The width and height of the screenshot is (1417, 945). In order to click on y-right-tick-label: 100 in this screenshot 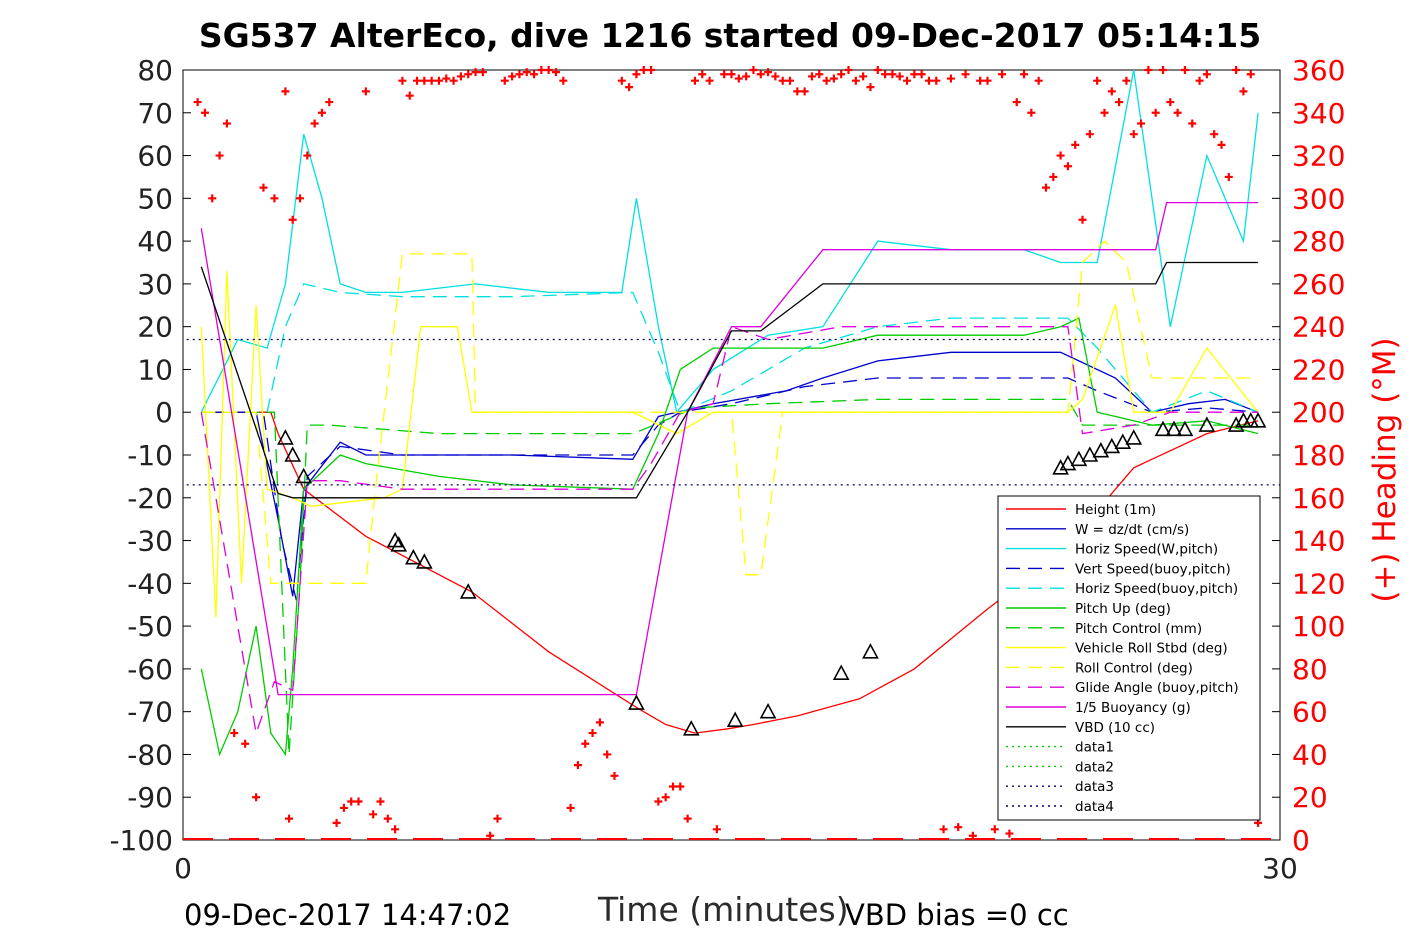, I will do `click(1318, 626)`.